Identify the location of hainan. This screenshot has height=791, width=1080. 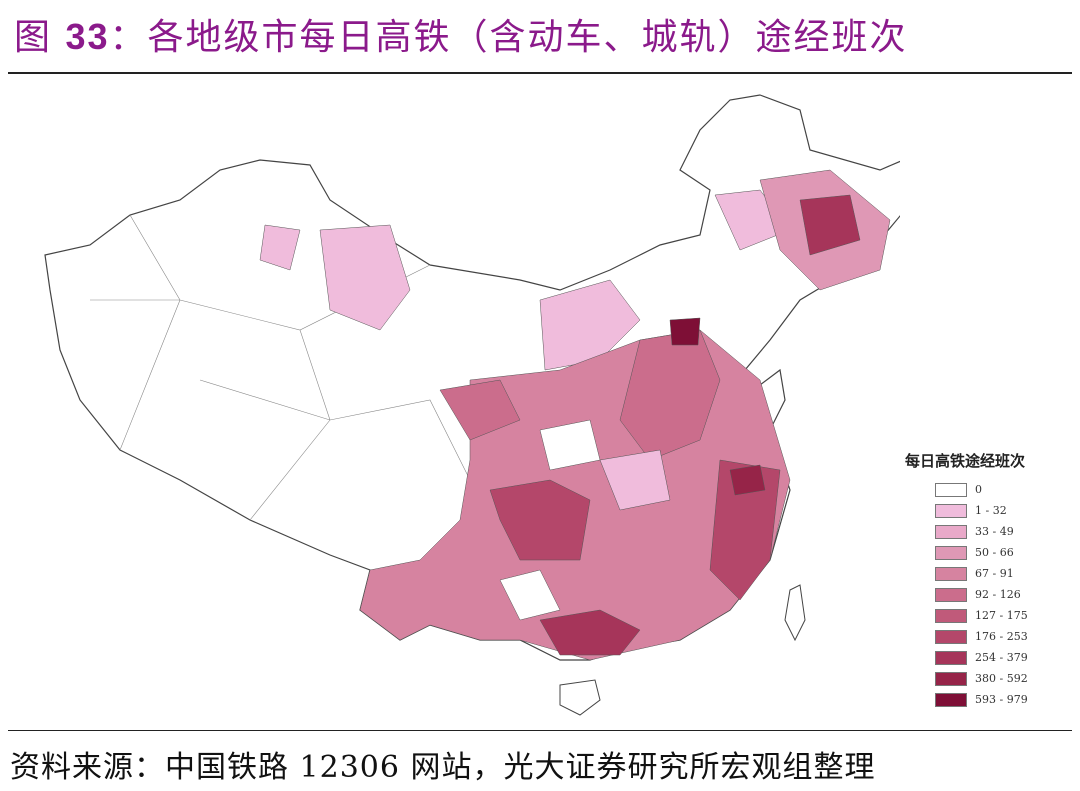
(580, 697).